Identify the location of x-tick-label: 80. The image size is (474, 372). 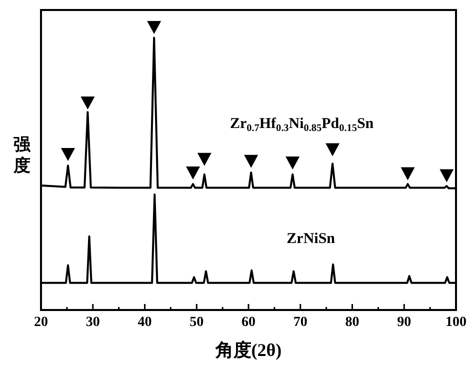
(352, 322).